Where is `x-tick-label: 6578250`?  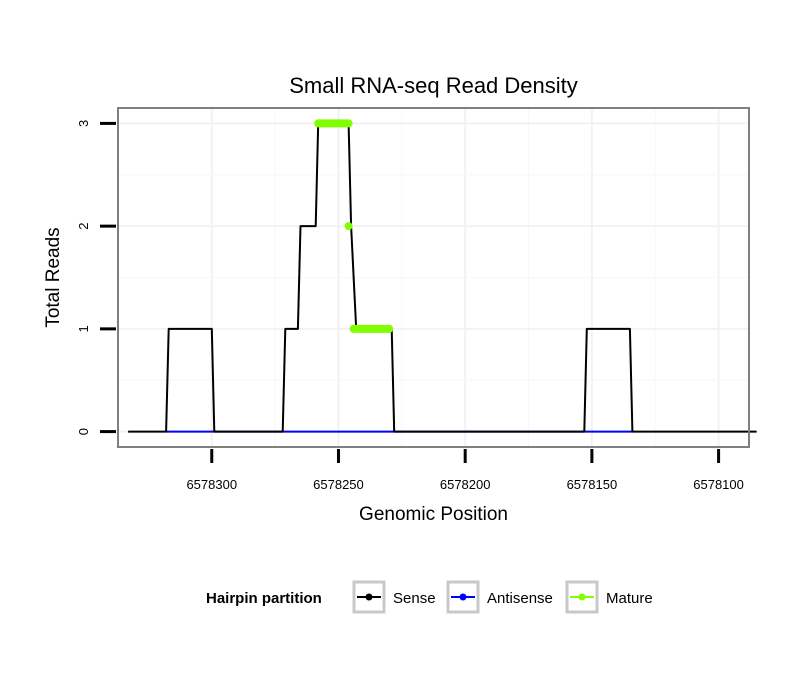 x-tick-label: 6578250 is located at coordinates (338, 484).